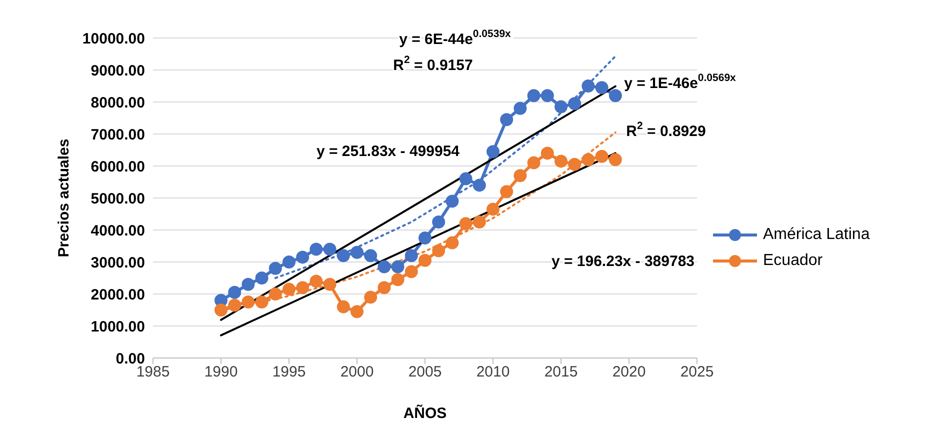 This screenshot has width=946, height=448. What do you see at coordinates (697, 372) in the screenshot?
I see `x-tick-label: 2025` at bounding box center [697, 372].